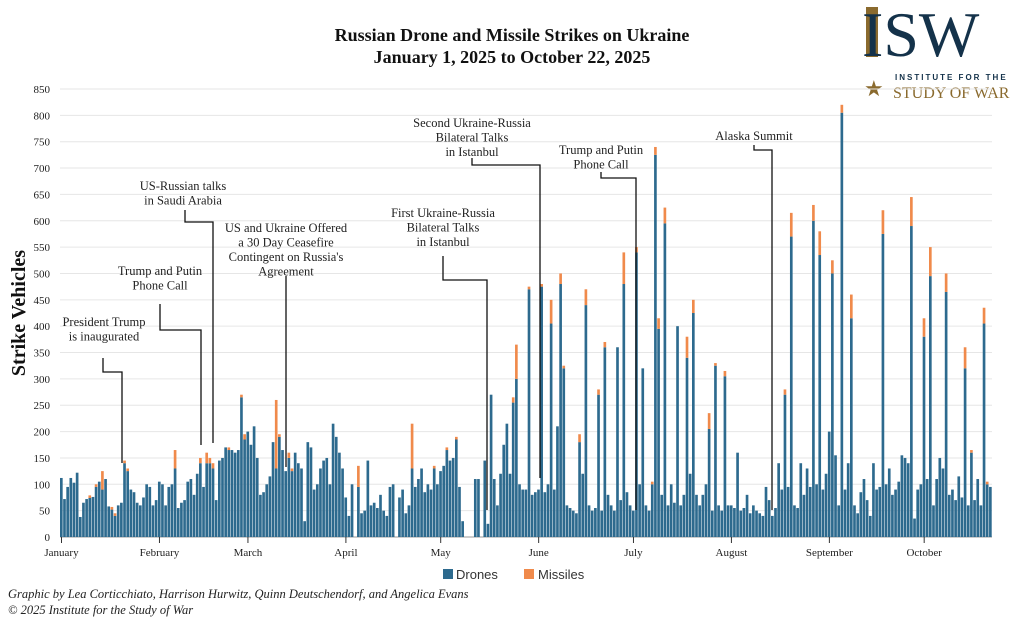 The image size is (1024, 621). I want to click on annotation-text: Phone Call, so click(160, 286).